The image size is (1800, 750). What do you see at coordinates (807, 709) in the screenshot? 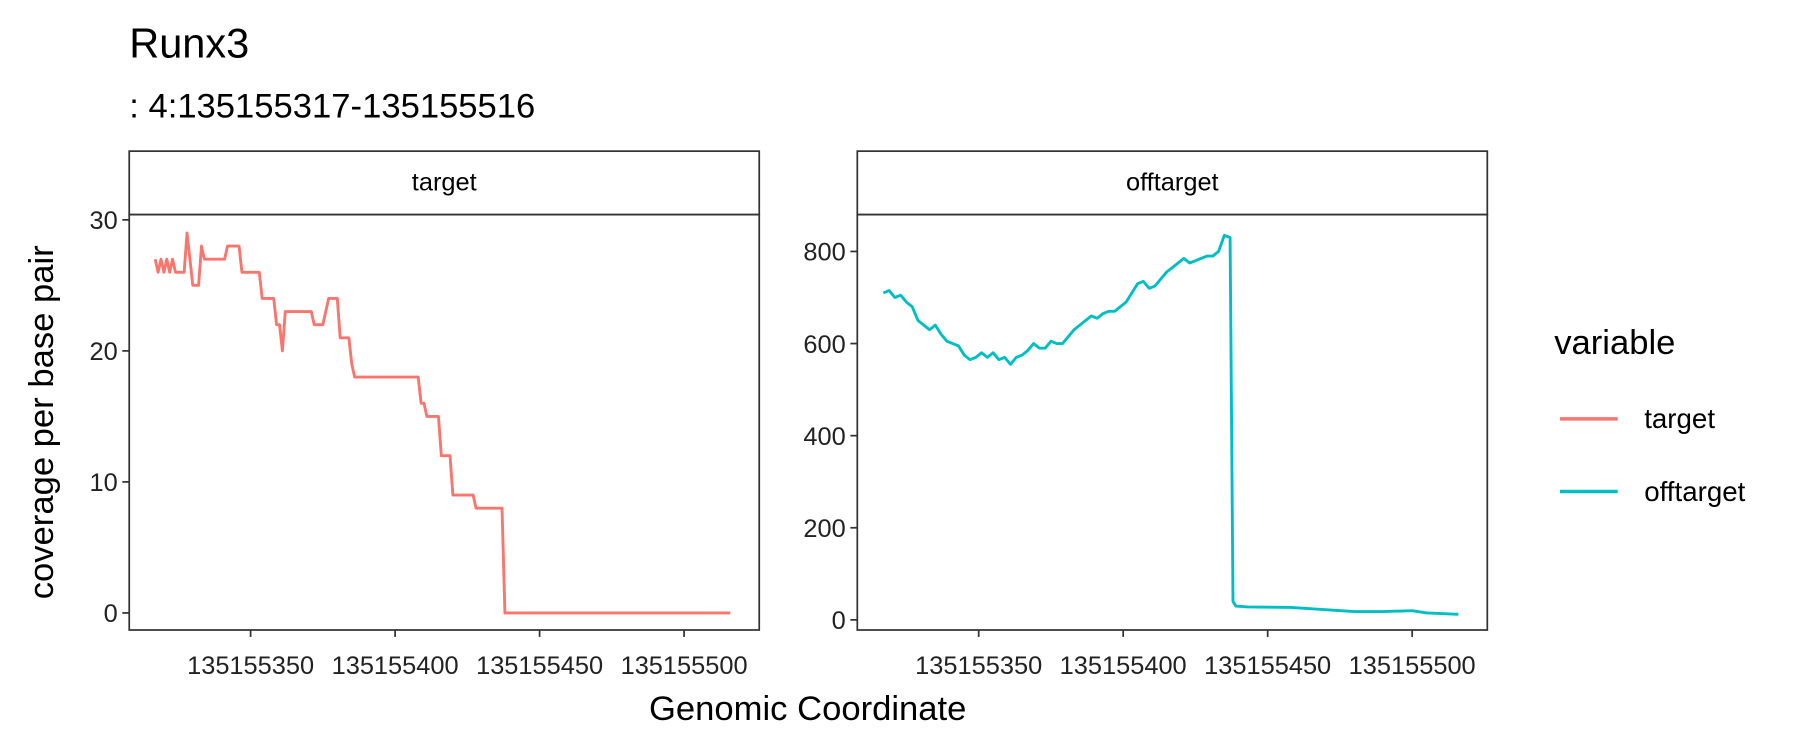
I see `x-axis-label: Genomic Coordinate` at bounding box center [807, 709].